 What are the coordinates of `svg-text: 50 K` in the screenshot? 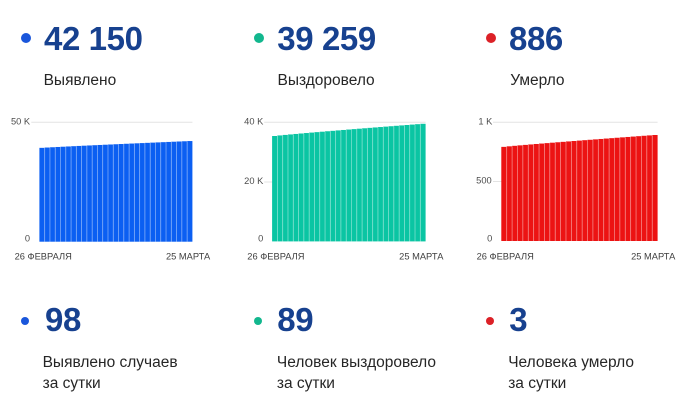 It's located at (21, 121).